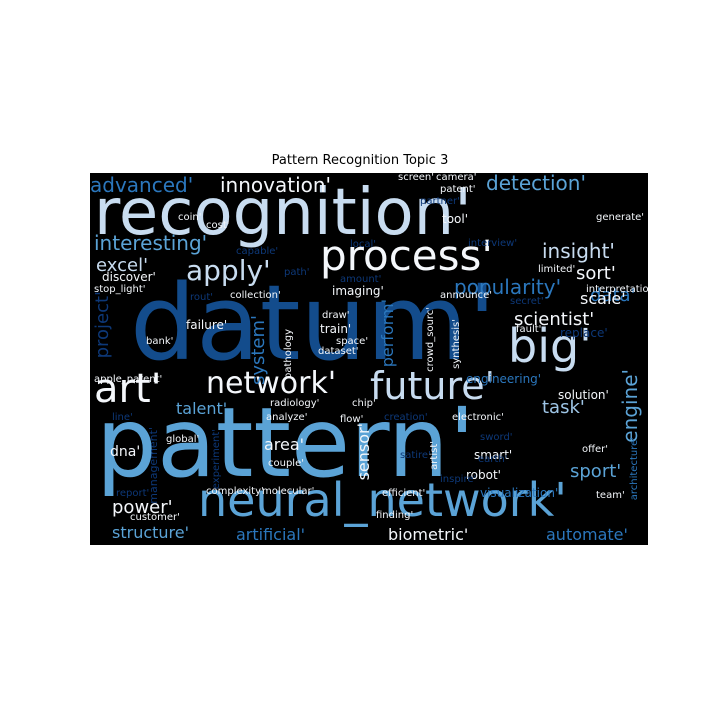 Image resolution: width=720 pixels, height=720 pixels. I want to click on cloud-word: recognition', so click(283, 213).